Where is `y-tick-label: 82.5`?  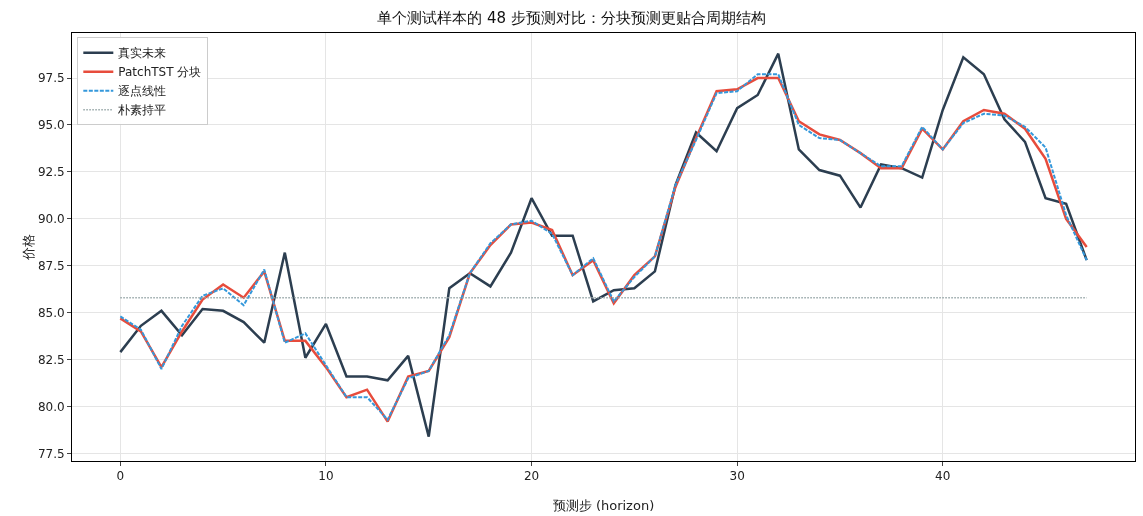 y-tick-label: 82.5 is located at coordinates (51, 359).